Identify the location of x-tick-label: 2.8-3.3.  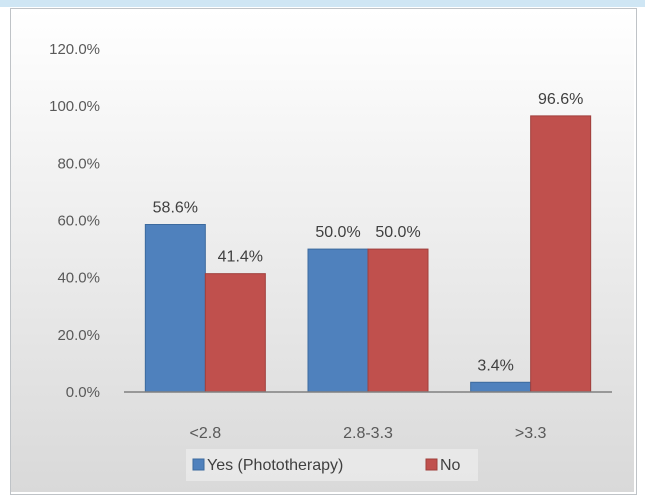
(368, 433).